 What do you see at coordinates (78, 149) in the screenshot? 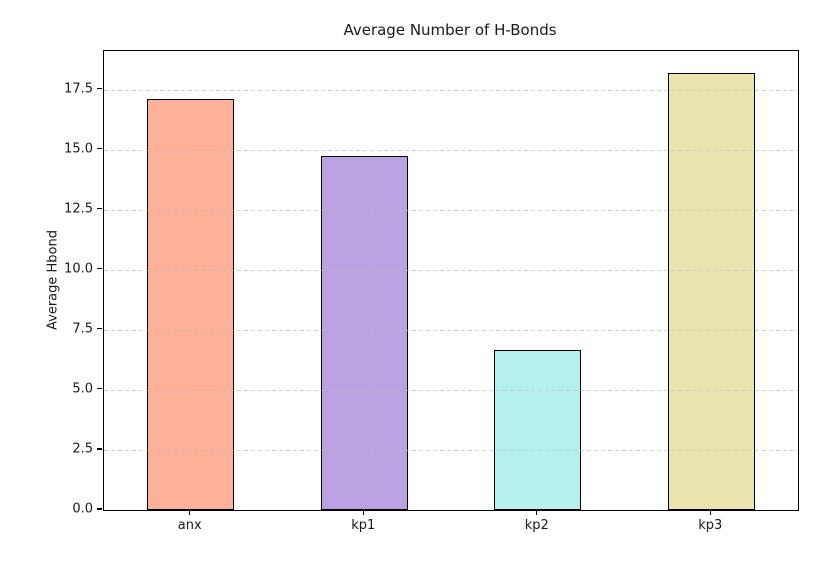
I see `y-tick-label: 15.0` at bounding box center [78, 149].